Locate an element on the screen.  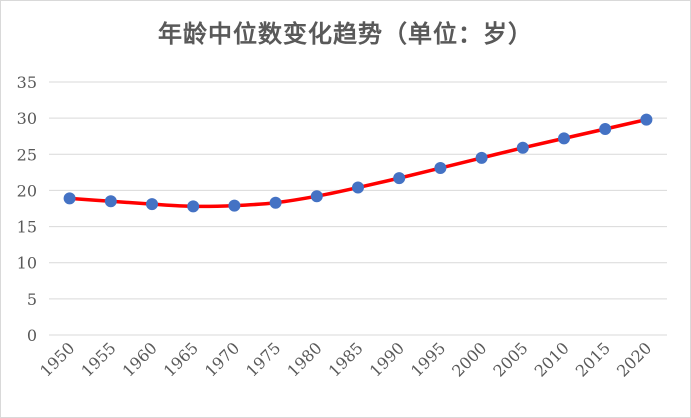
data-point-1980 is located at coordinates (316, 196).